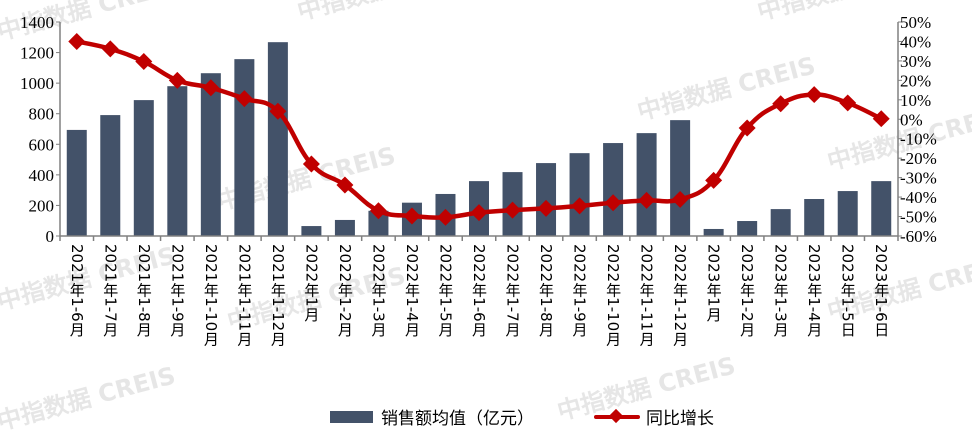  Describe the element at coordinates (311, 283) in the screenshot. I see `x-tick-label: 2022年1月` at that location.